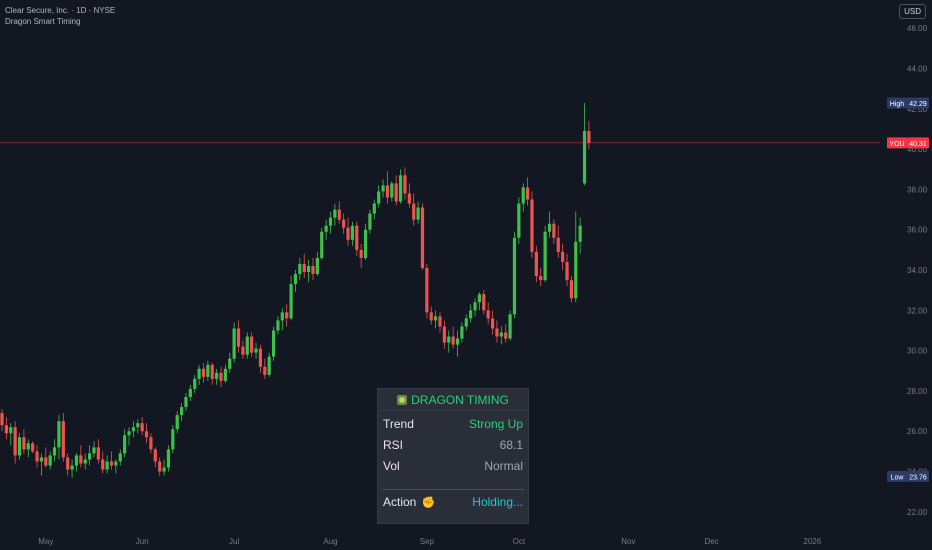 This screenshot has width=932, height=550. I want to click on low-tag-label: Low, so click(898, 477).